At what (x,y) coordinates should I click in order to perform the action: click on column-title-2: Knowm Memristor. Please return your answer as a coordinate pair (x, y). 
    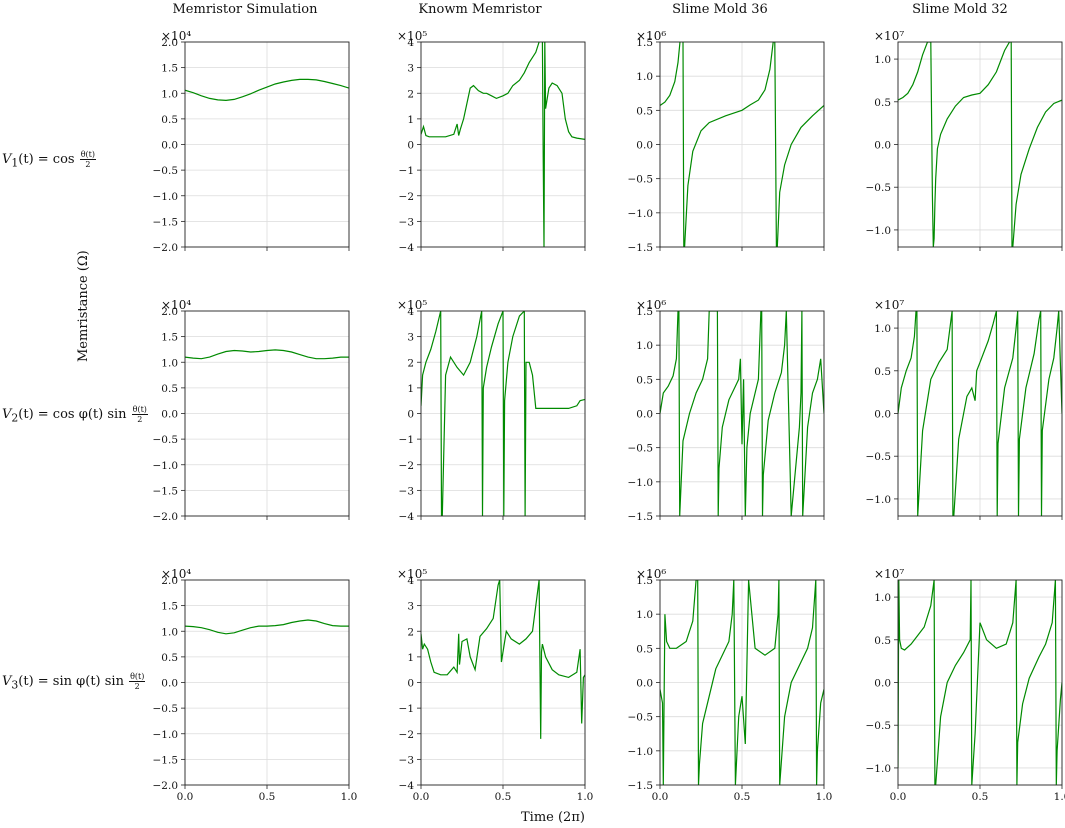
    Looking at the image, I should click on (480, 9).